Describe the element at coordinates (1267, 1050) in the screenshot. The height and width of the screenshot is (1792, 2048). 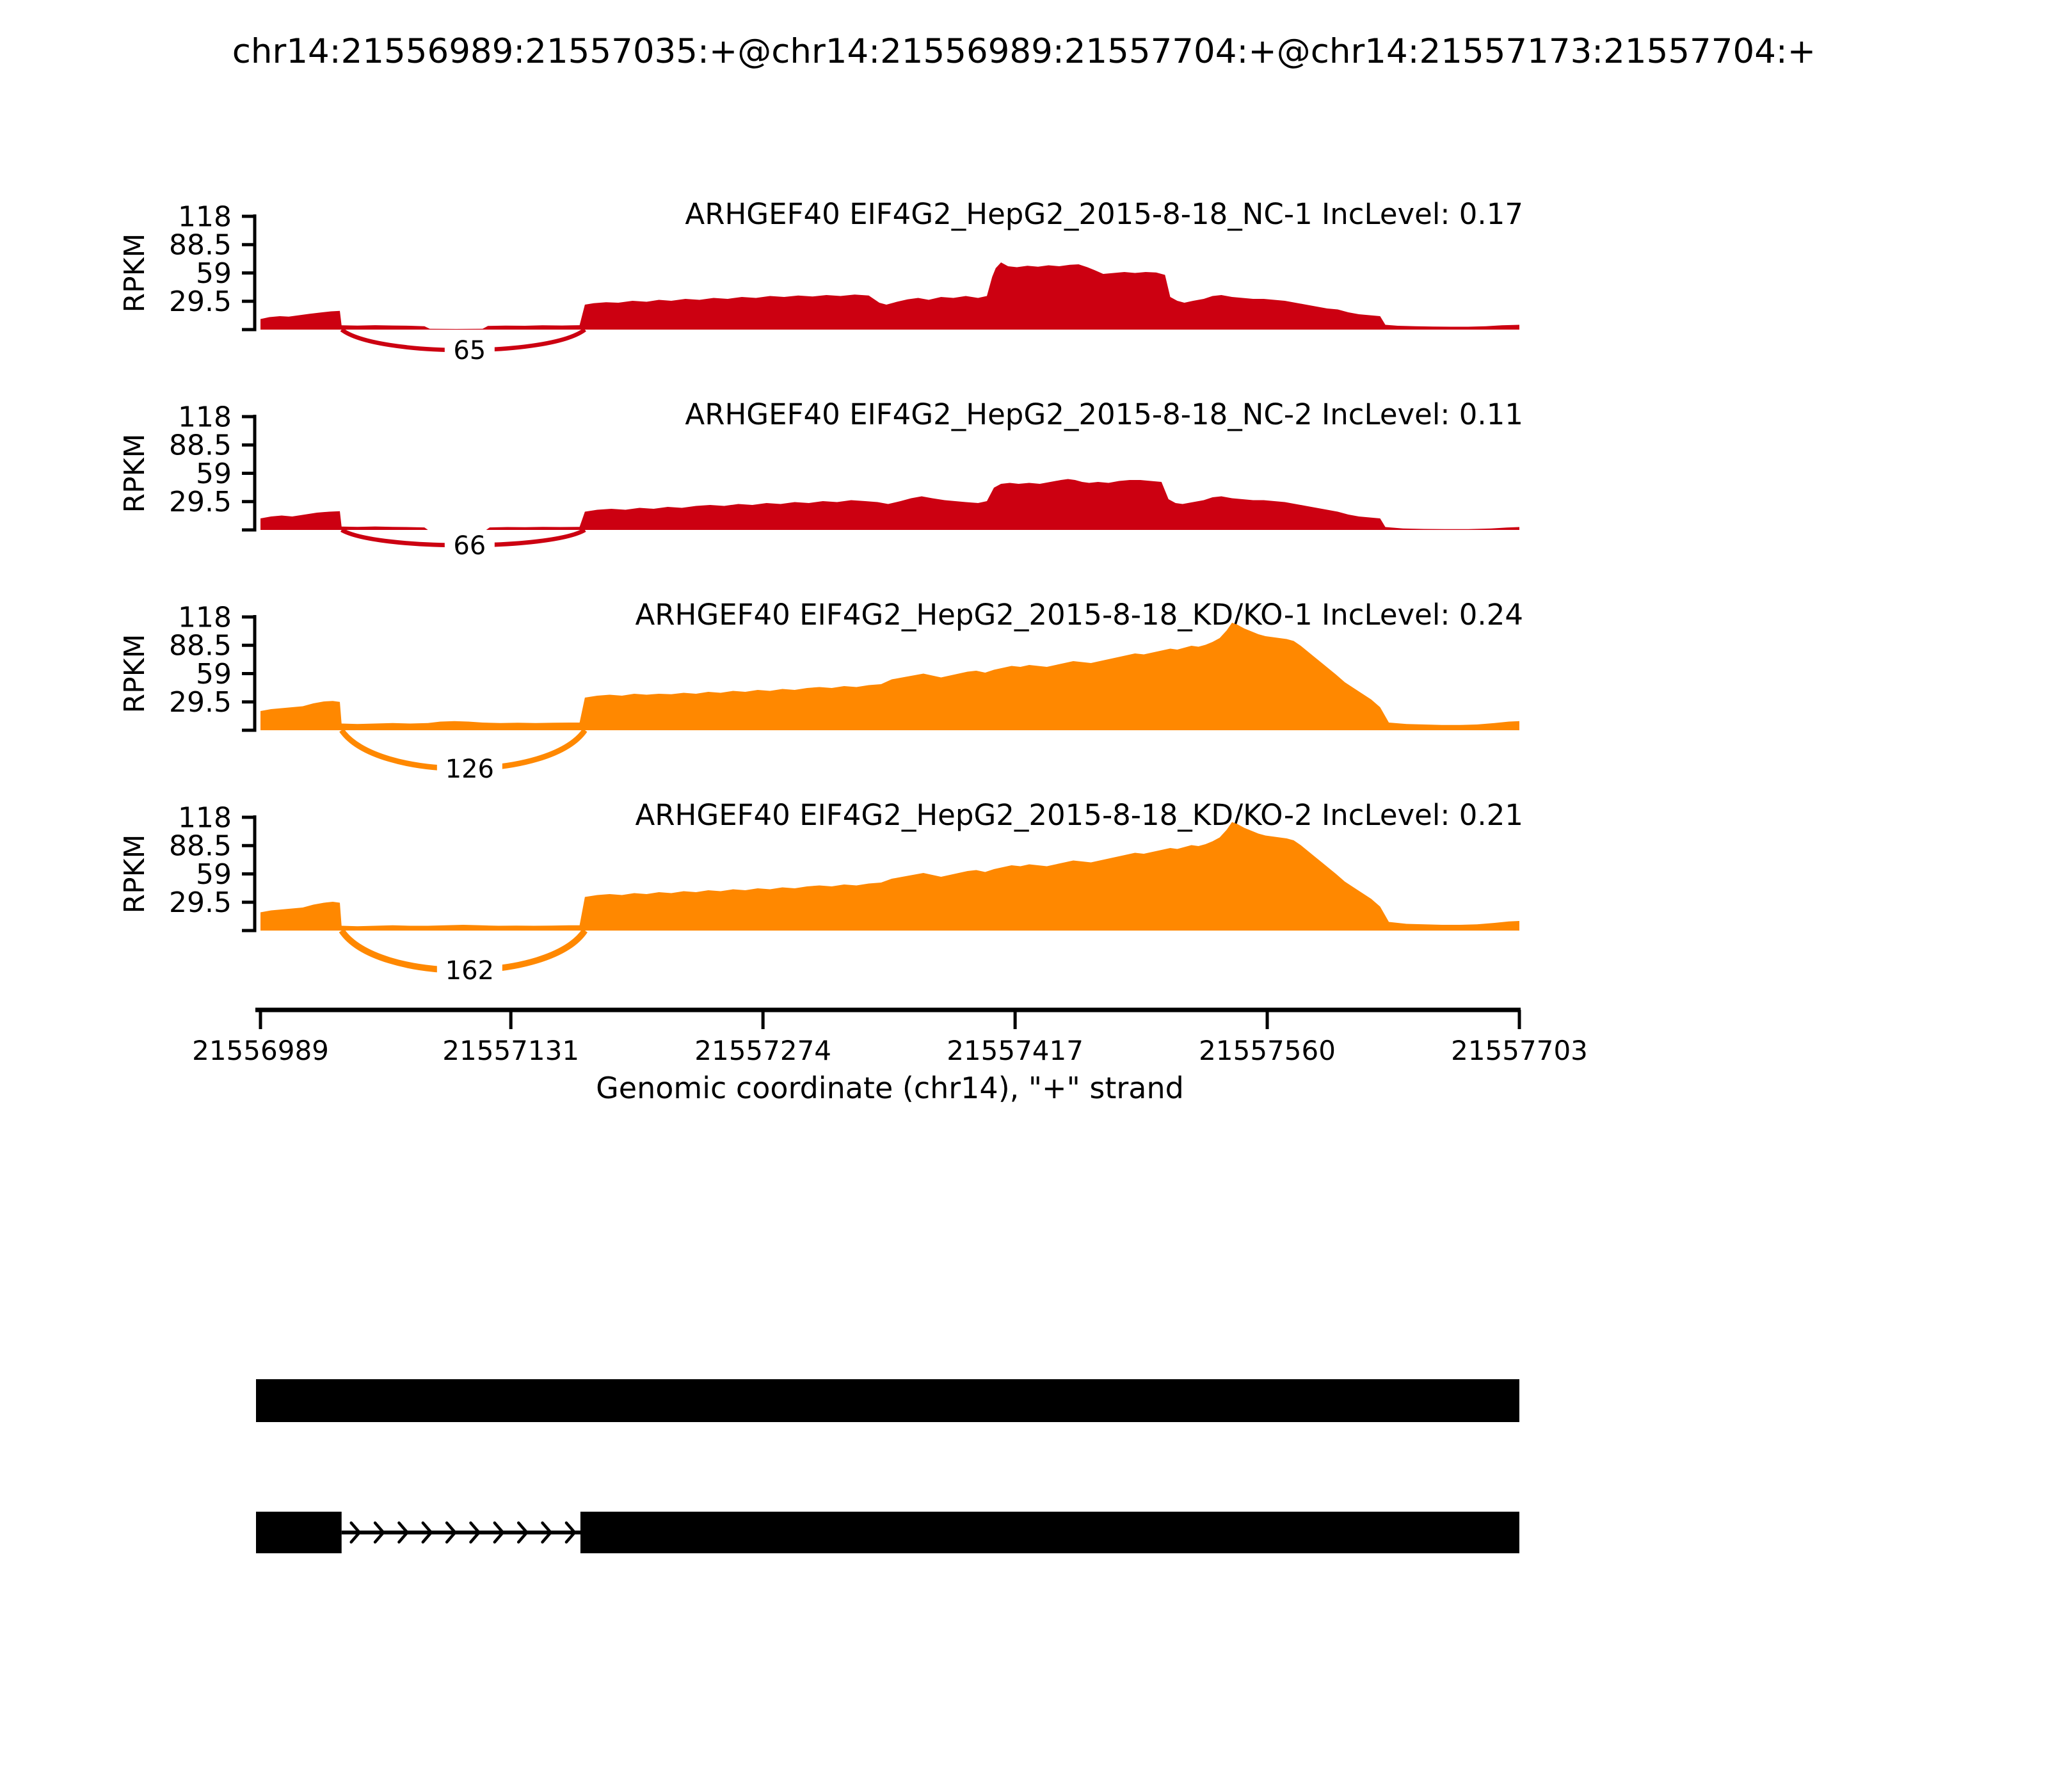
I see `x-tick-label: 21557560` at that location.